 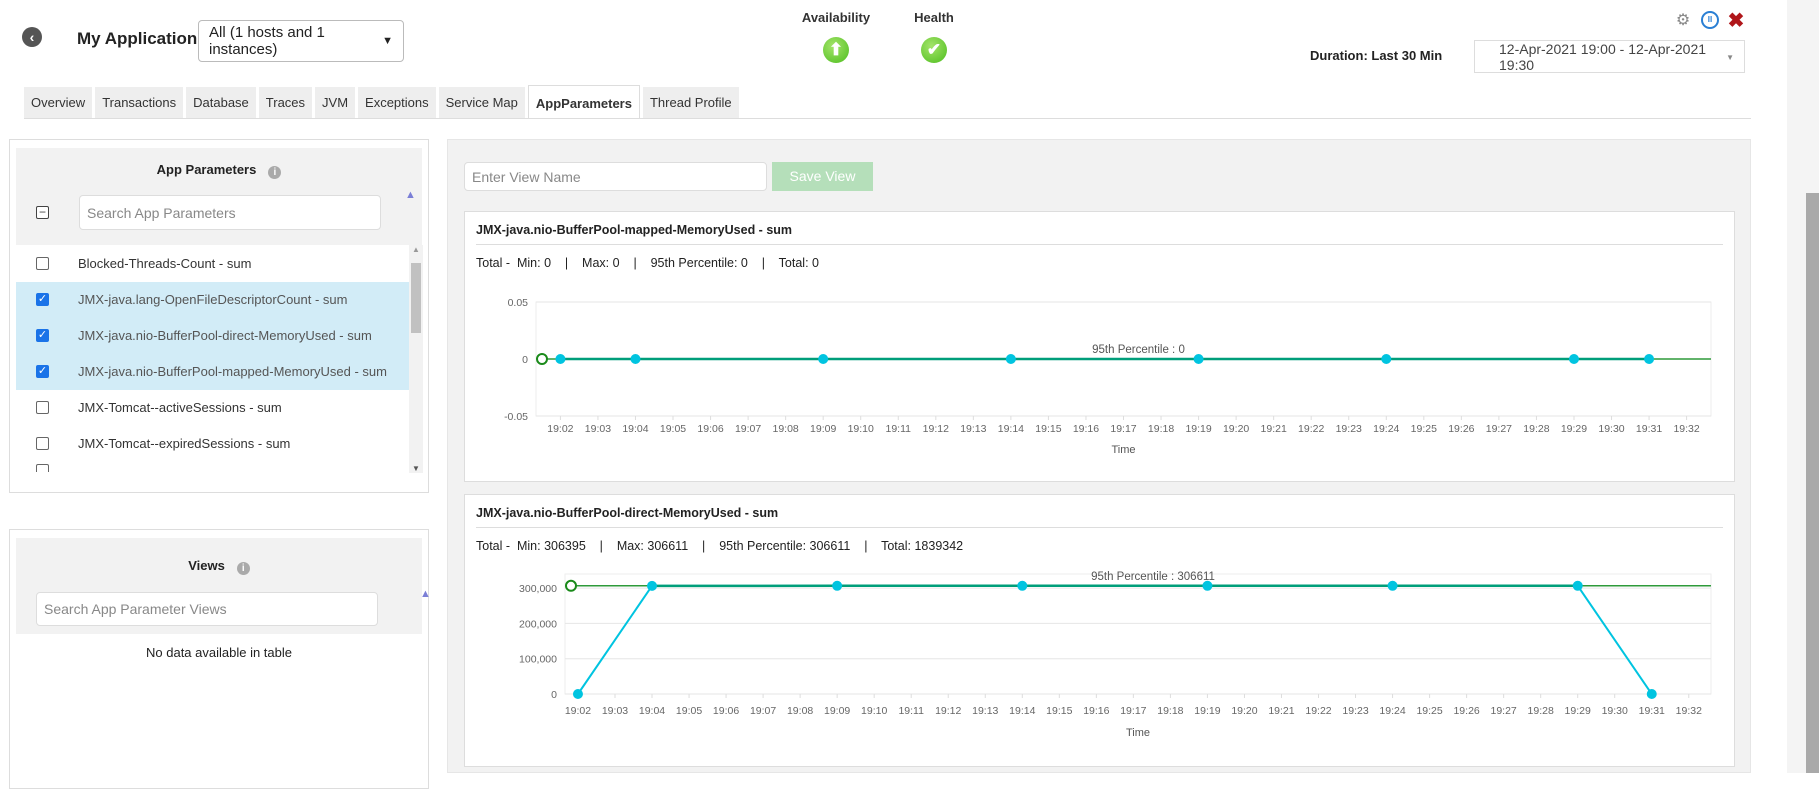 What do you see at coordinates (212, 264) in the screenshot?
I see `list-item: Blocked-Threads-Count - sum` at bounding box center [212, 264].